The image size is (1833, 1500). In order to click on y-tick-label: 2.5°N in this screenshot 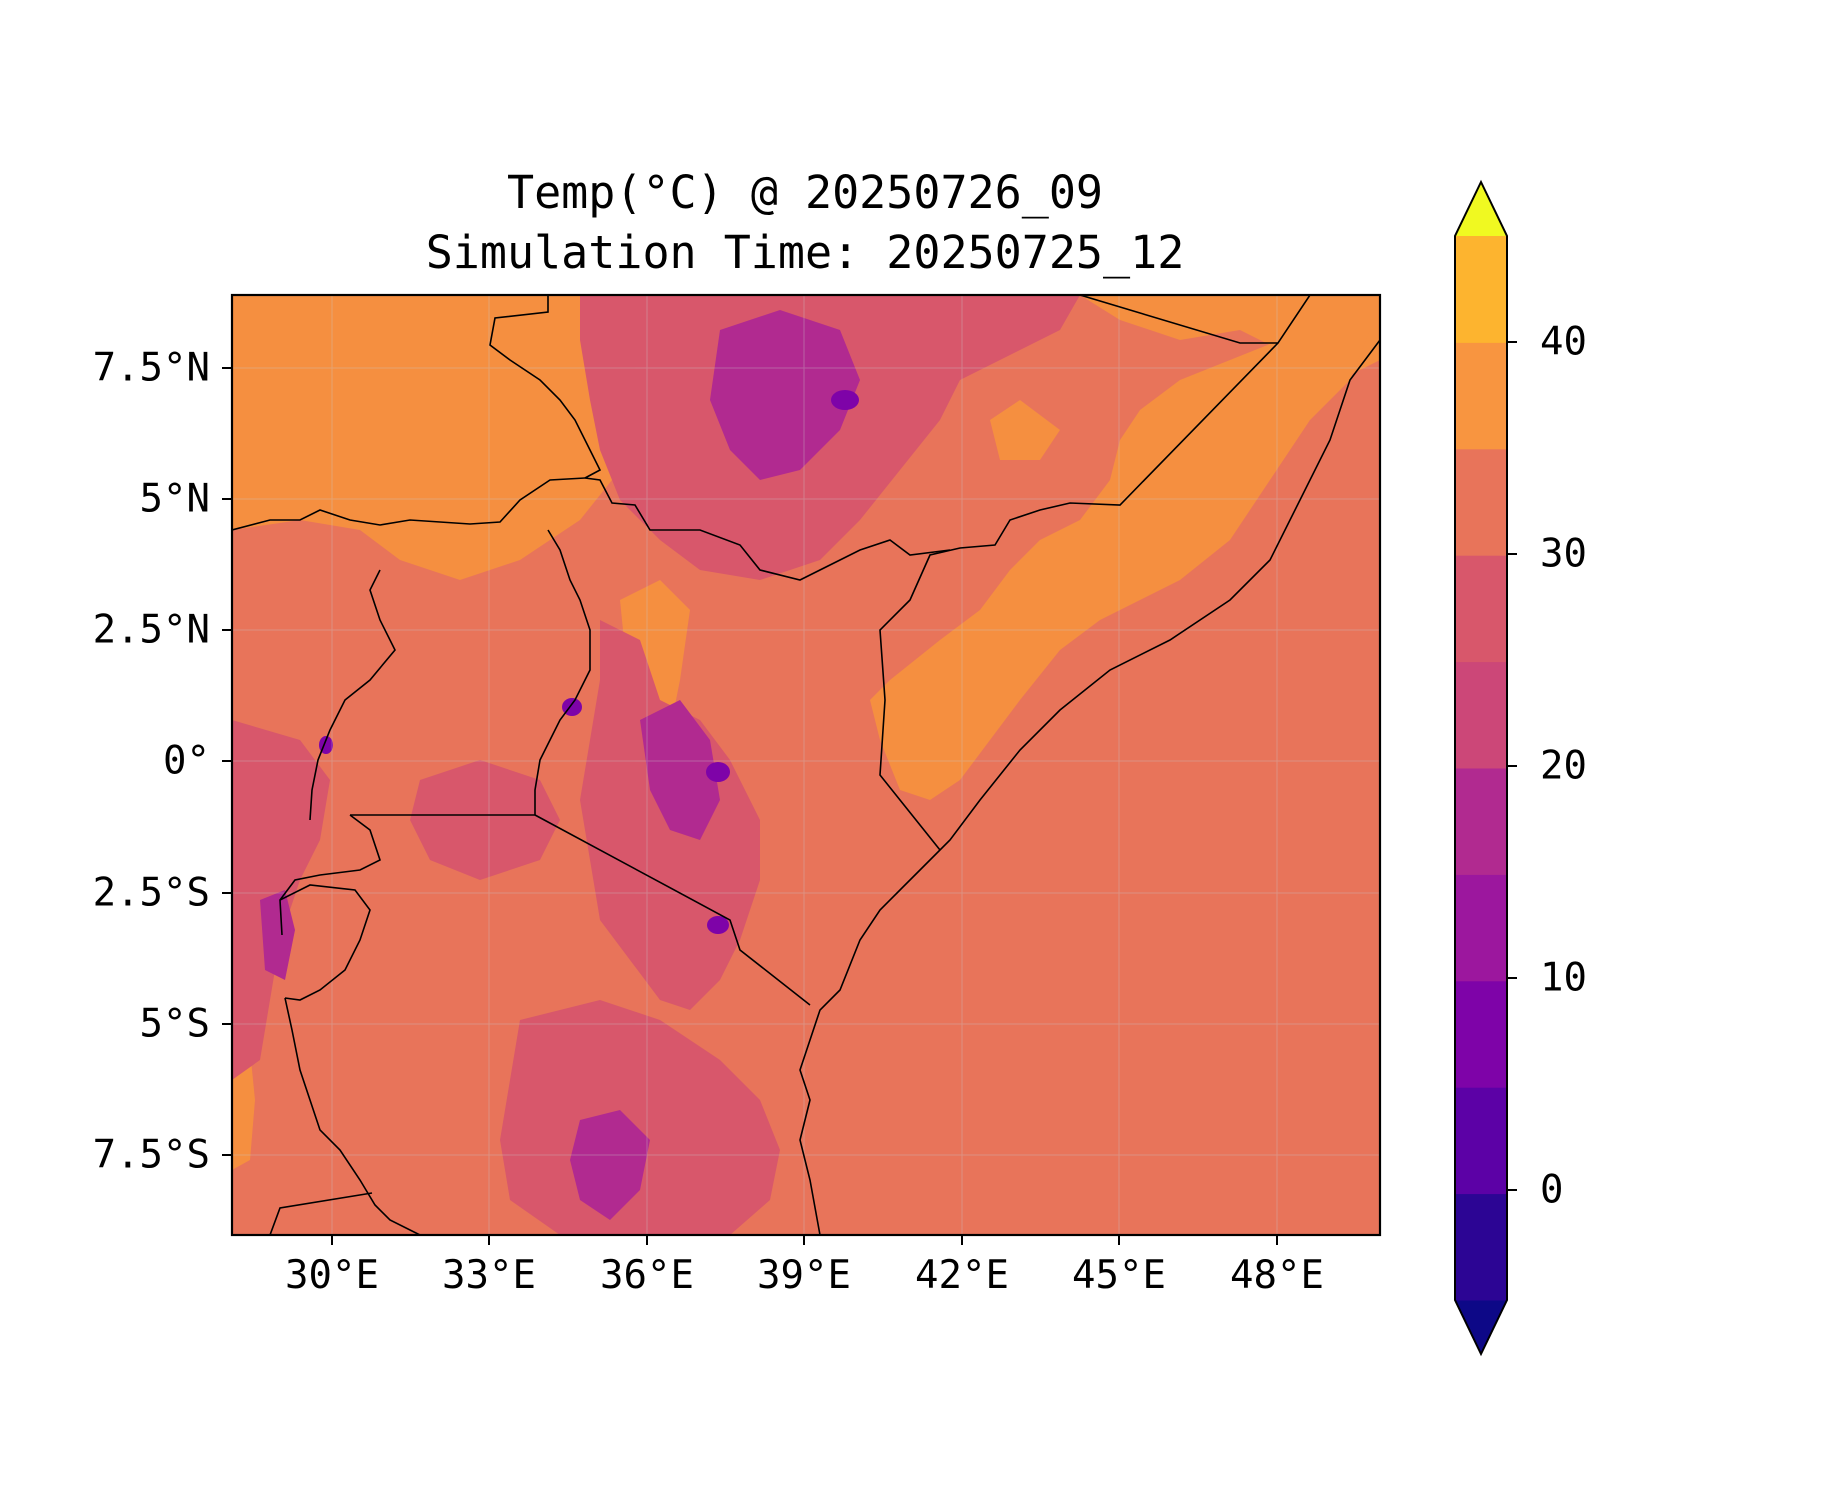, I will do `click(151, 630)`.